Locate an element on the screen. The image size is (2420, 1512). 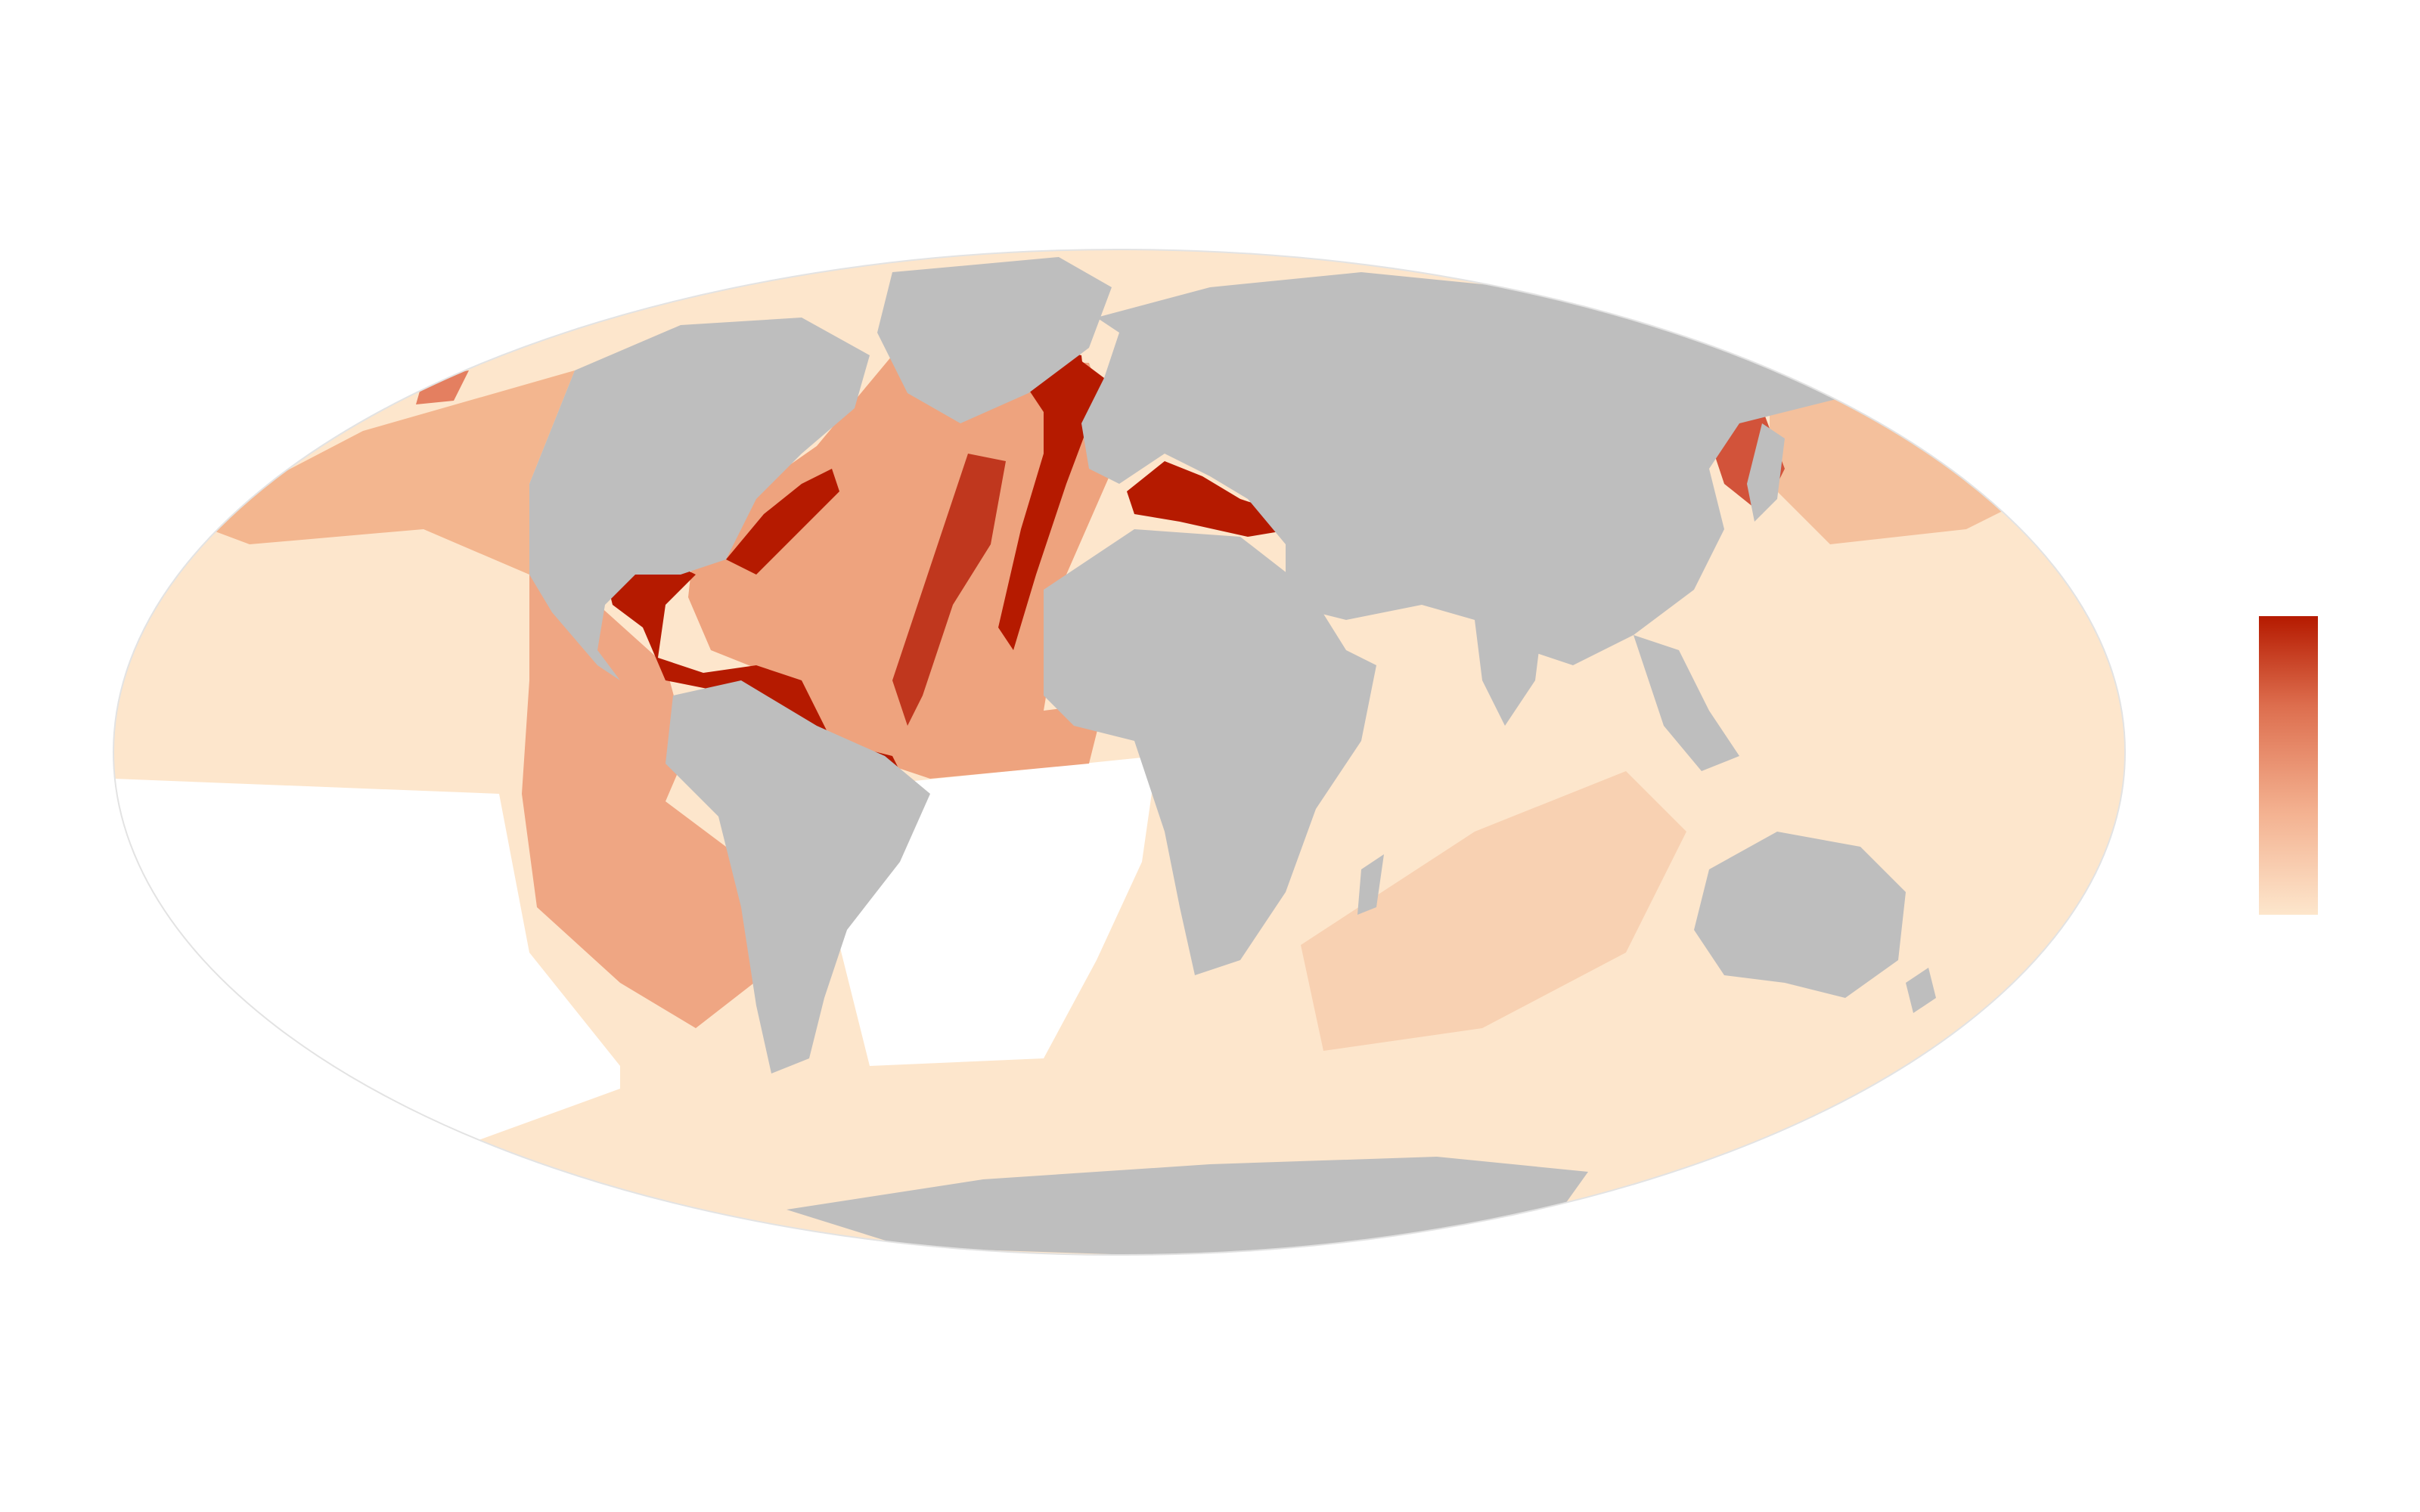
land-japan is located at coordinates (1766, 472).